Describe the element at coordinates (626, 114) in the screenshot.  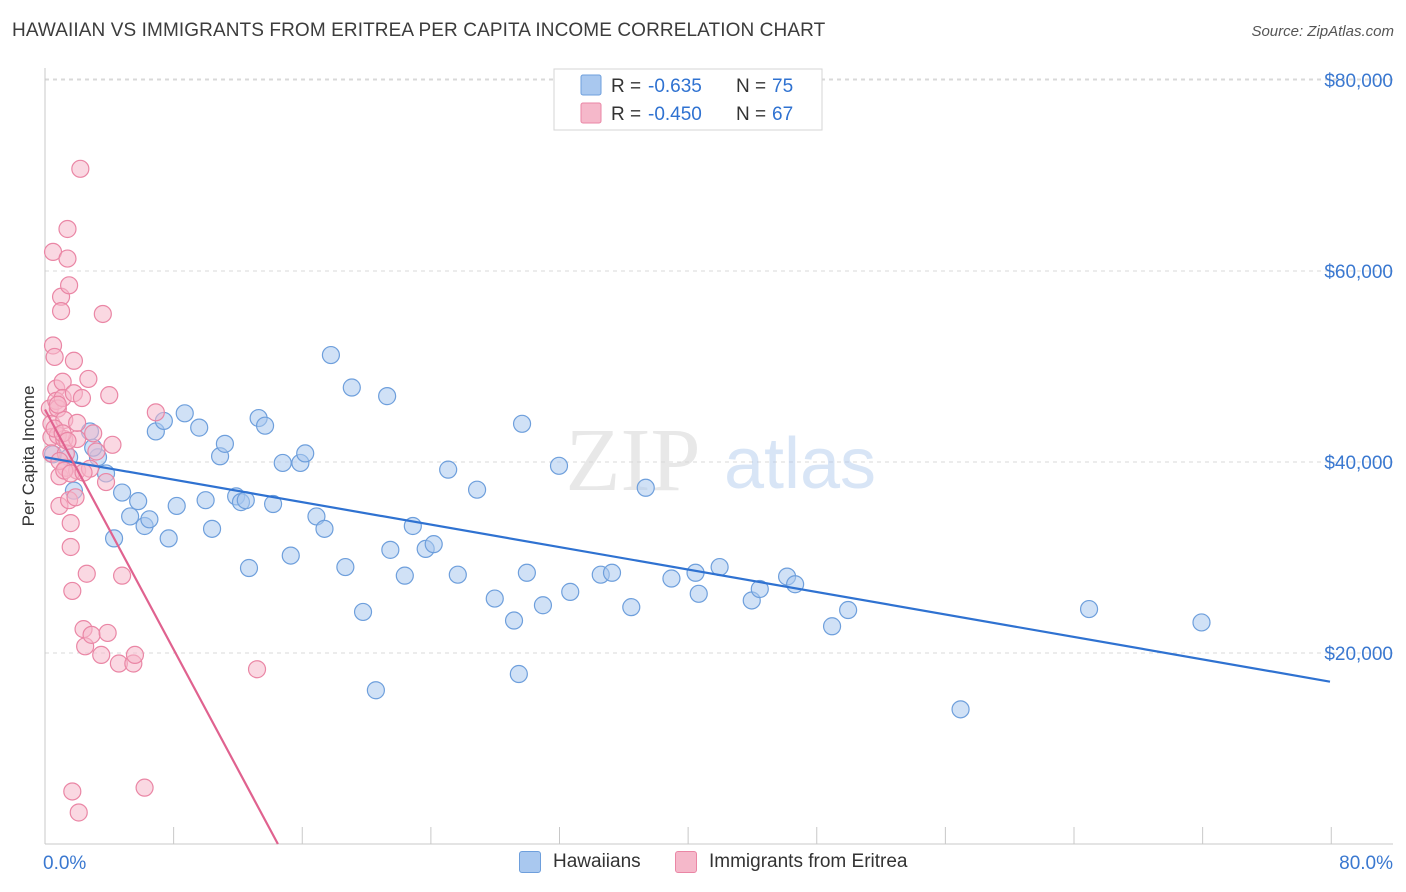
I see `legend-r-label-2: R =` at that location.